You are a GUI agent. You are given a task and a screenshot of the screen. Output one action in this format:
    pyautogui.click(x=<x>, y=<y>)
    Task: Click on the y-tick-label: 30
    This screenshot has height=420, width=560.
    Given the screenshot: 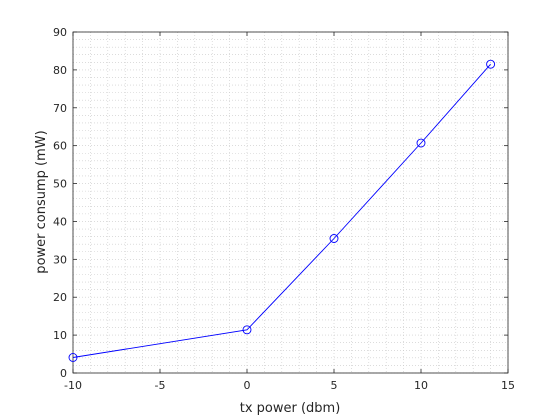 What is the action you would take?
    pyautogui.click(x=60, y=259)
    